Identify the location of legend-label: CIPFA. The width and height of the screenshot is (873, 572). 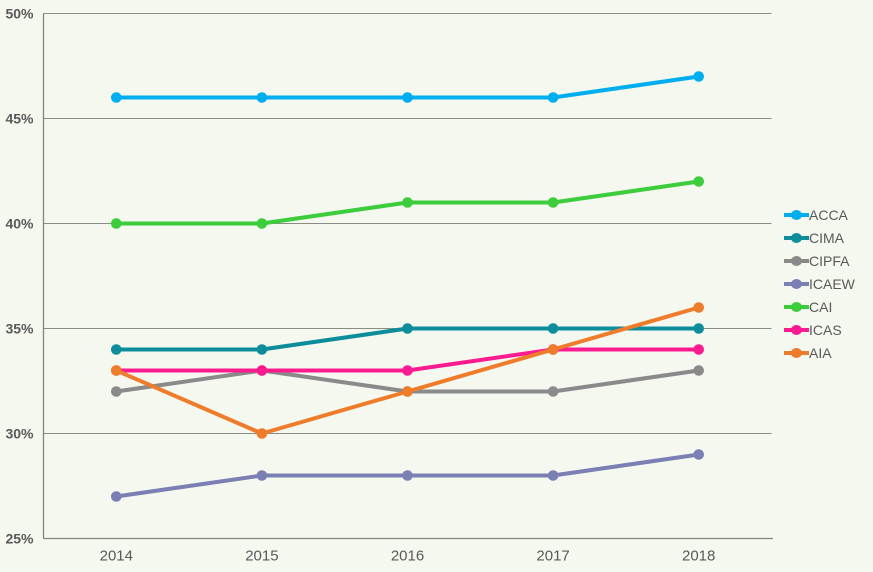
(829, 261).